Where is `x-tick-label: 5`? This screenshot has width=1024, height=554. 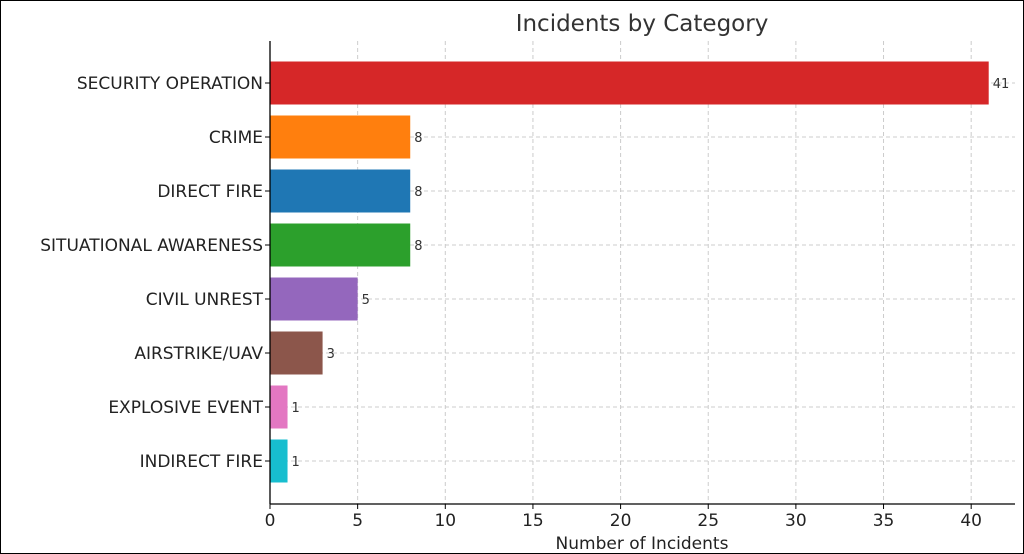
x-tick-label: 5 is located at coordinates (357, 521).